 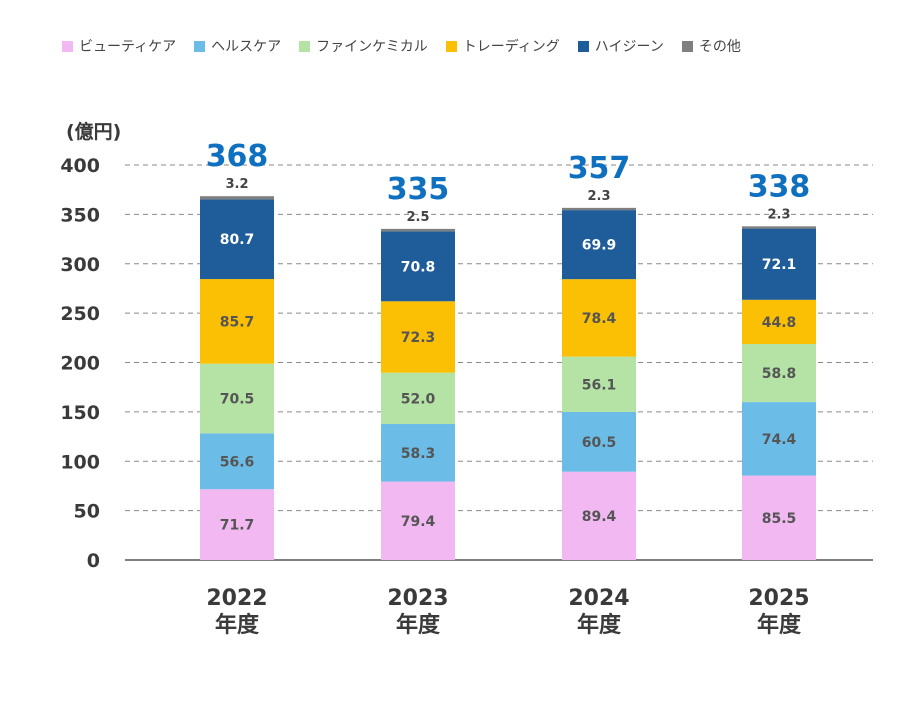 I want to click on legend-label: トレーディング, so click(x=511, y=47).